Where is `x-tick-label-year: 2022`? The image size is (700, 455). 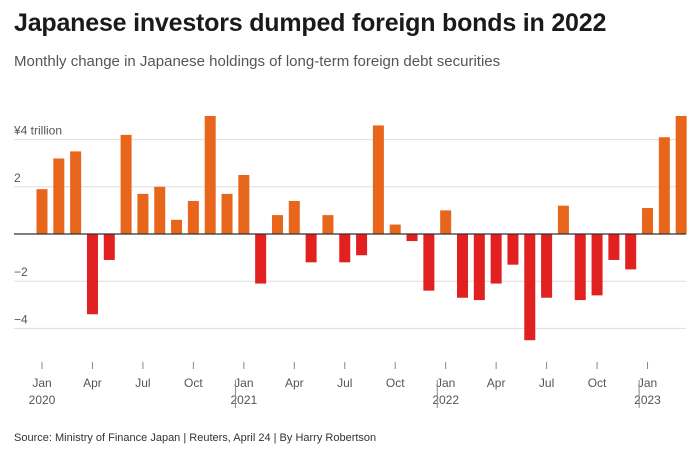 x-tick-label-year: 2022 is located at coordinates (445, 400).